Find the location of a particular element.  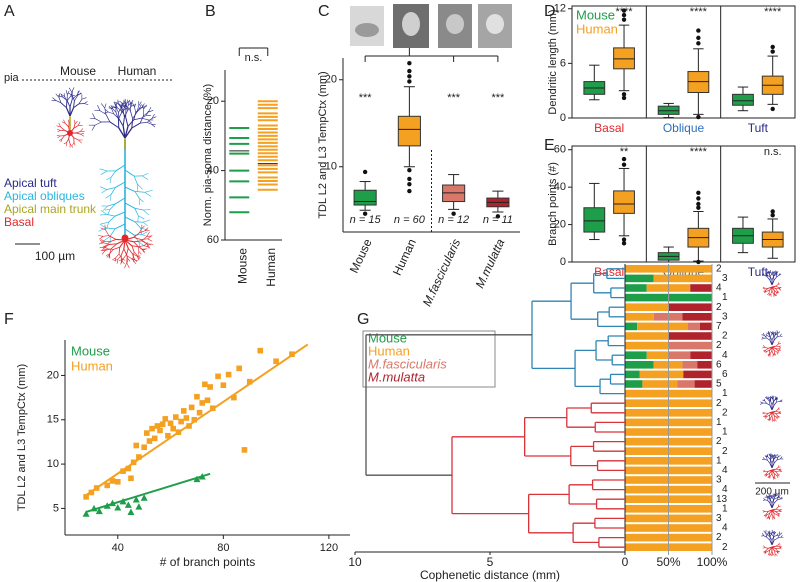

fit-line is located at coordinates (197, 419).